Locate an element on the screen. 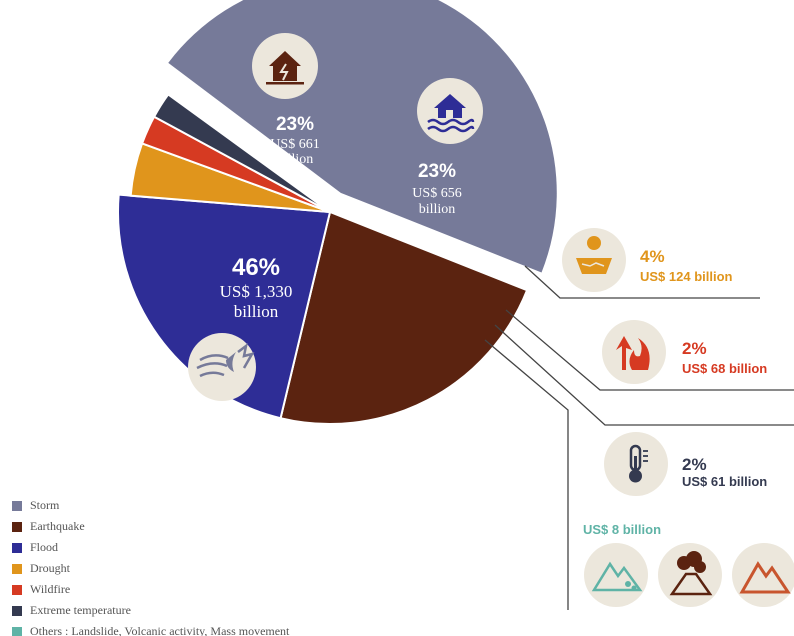  legend-swatch-earthquake is located at coordinates (17, 526).